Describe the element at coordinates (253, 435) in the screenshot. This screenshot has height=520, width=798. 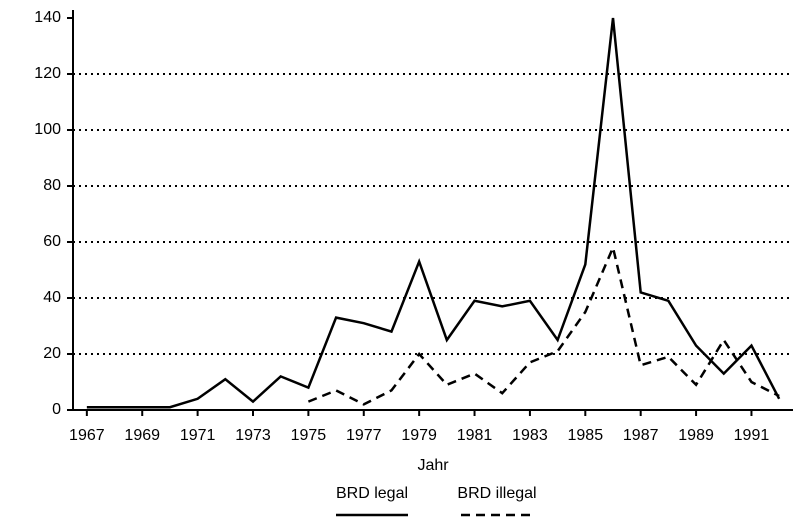
I see `x-tick-label: 1973` at that location.